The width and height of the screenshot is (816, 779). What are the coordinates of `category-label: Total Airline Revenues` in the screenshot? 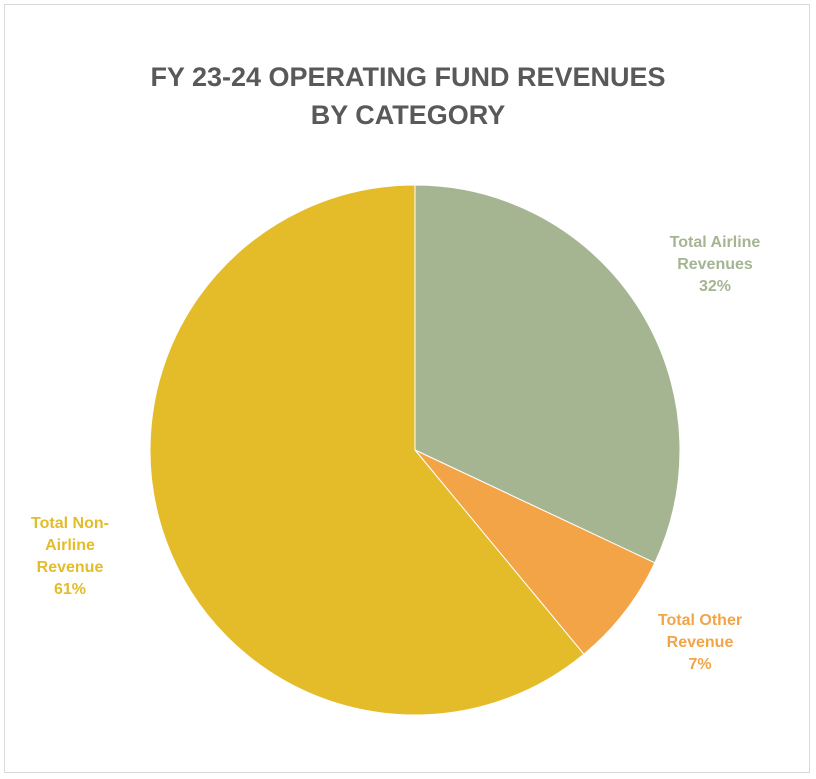 It's located at (715, 253).